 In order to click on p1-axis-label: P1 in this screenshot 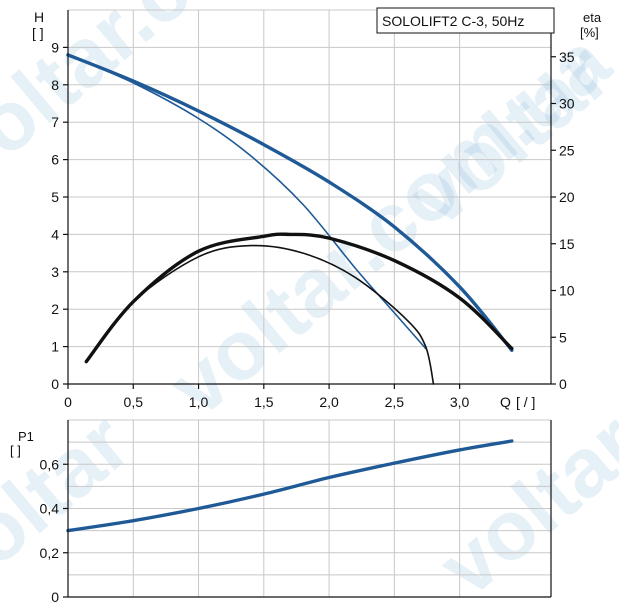, I will do `click(26, 436)`.